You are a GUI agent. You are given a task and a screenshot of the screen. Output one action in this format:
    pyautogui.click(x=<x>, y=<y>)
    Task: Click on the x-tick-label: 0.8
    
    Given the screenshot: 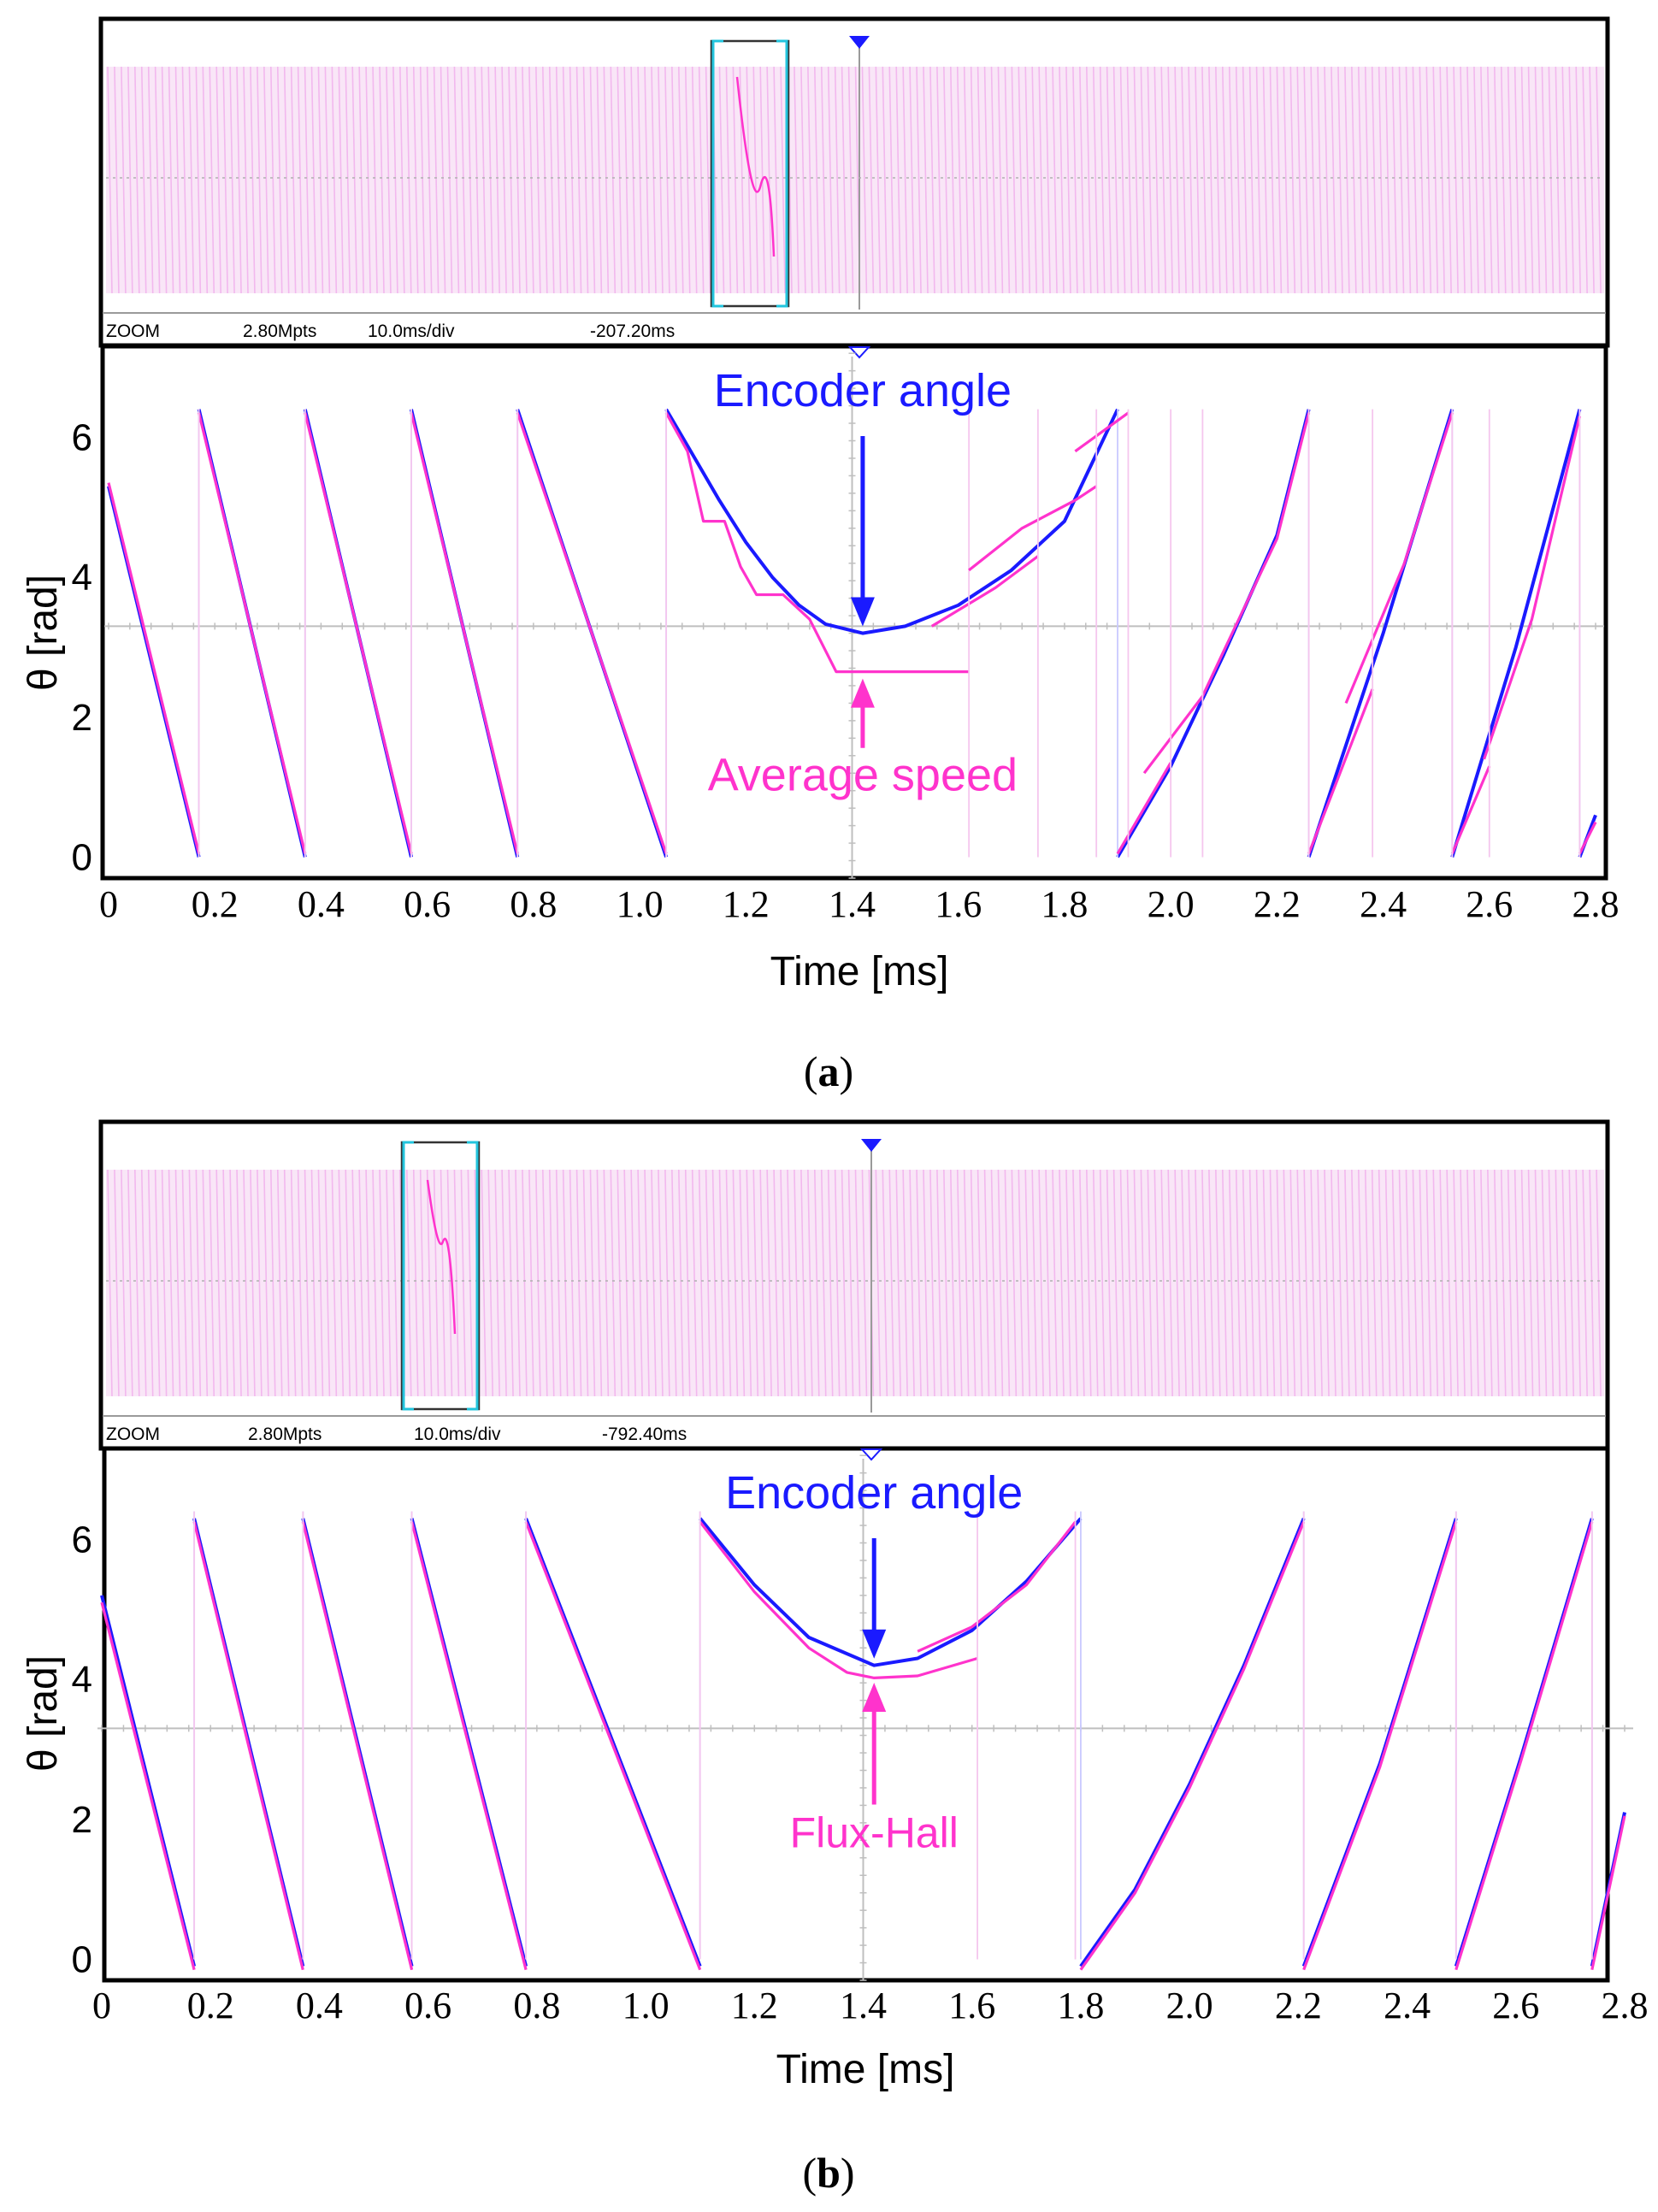 What is the action you would take?
    pyautogui.click(x=536, y=2006)
    